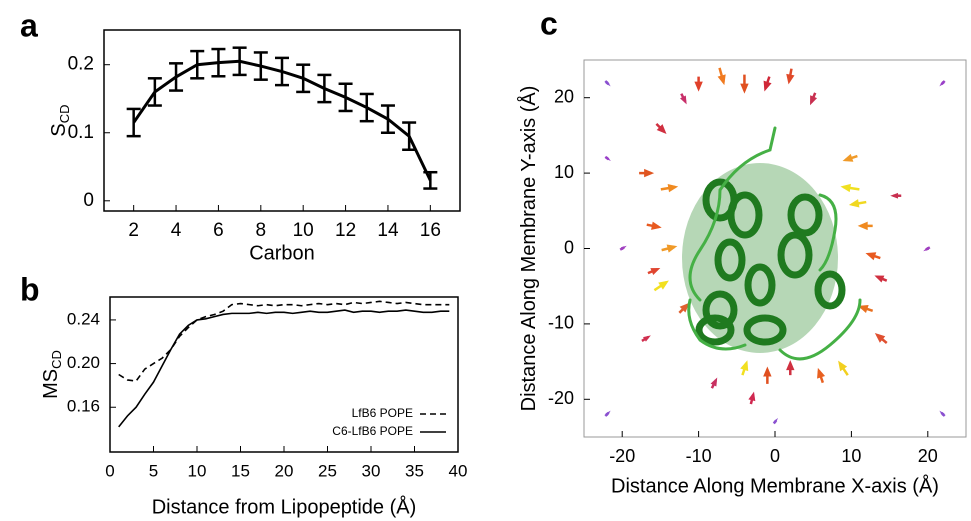  What do you see at coordinates (564, 96) in the screenshot?
I see `y-tick-label: 20` at bounding box center [564, 96].